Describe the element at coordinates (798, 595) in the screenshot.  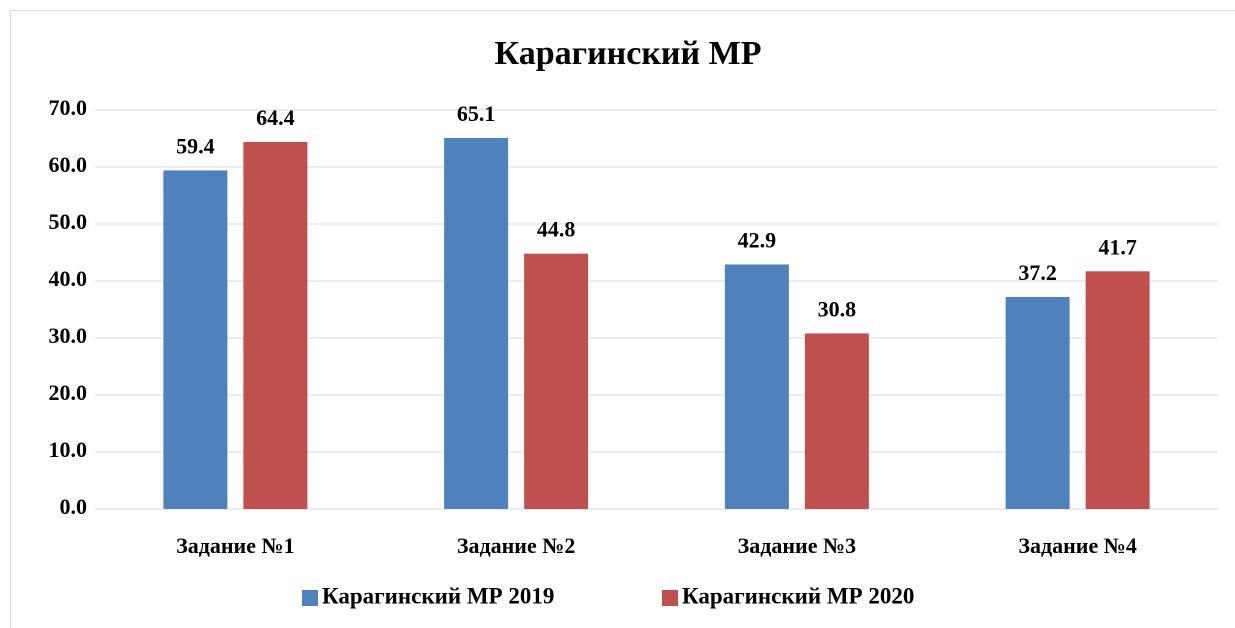
I see `legend-label: Карагинский МР 2020` at that location.